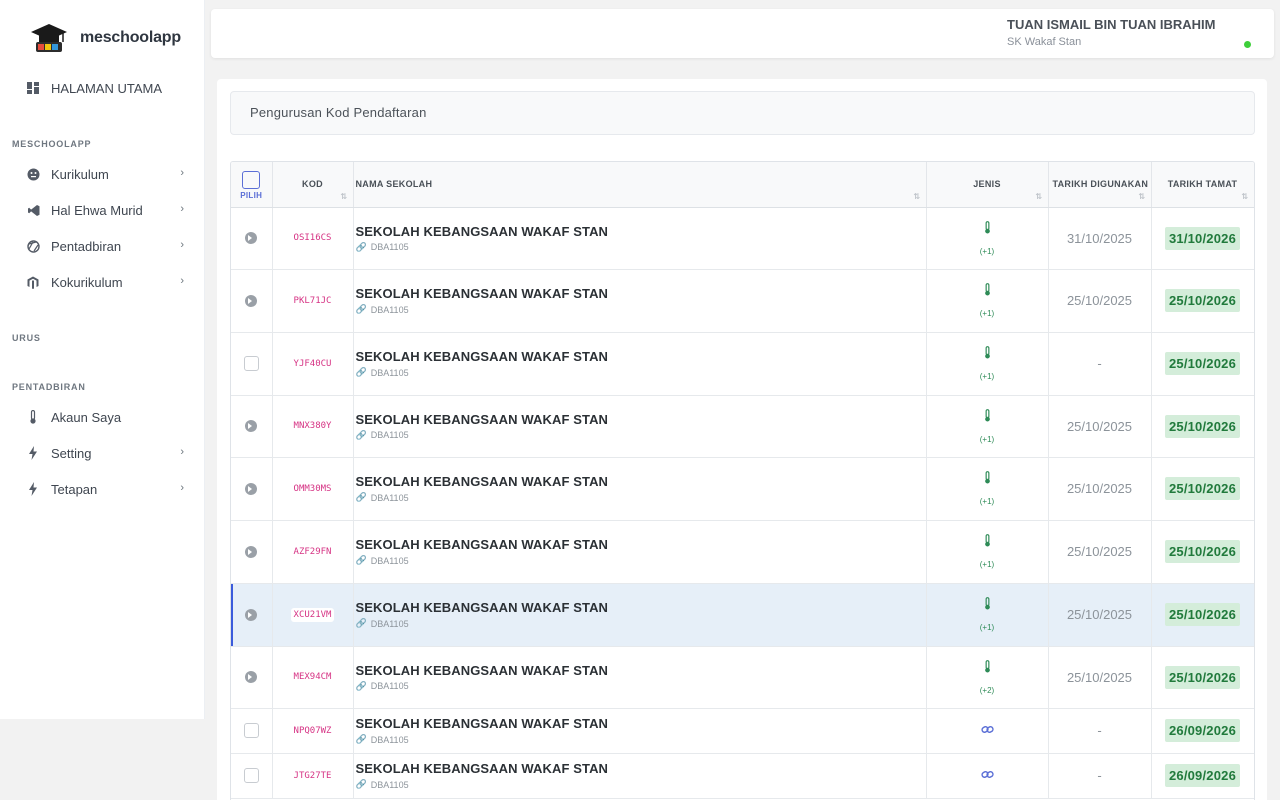 The width and height of the screenshot is (1280, 800). Describe the element at coordinates (482, 544) in the screenshot. I see `school-name: SEKOLAH KEBANGSAAN WAKAF STAN` at that location.